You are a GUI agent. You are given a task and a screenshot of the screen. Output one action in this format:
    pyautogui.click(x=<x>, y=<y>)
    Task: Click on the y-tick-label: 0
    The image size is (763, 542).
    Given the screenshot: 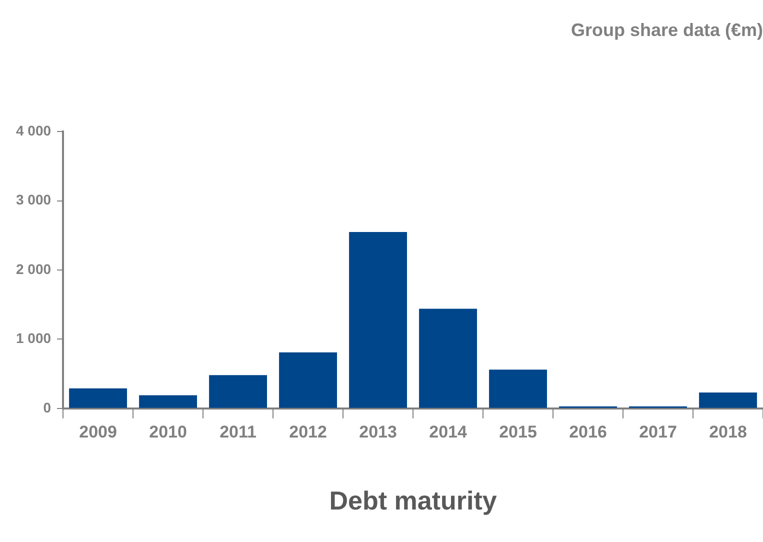 What is the action you would take?
    pyautogui.click(x=47, y=407)
    